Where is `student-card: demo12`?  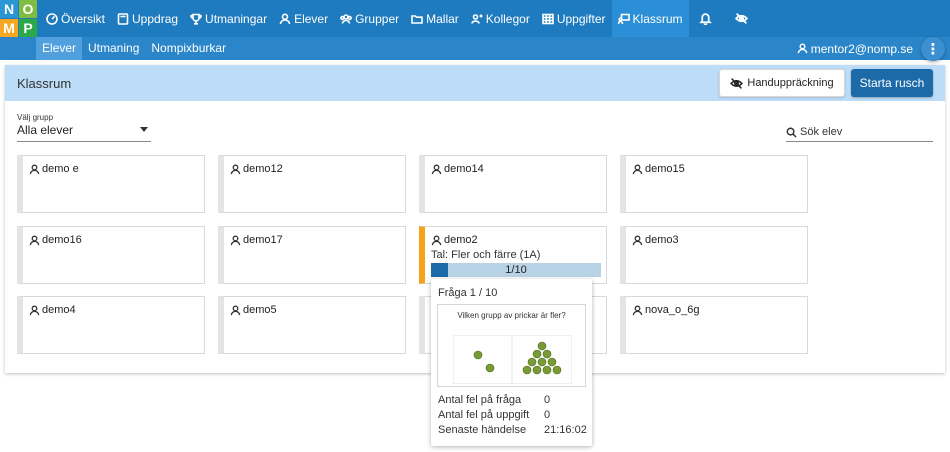
student-card: demo12 is located at coordinates (312, 184).